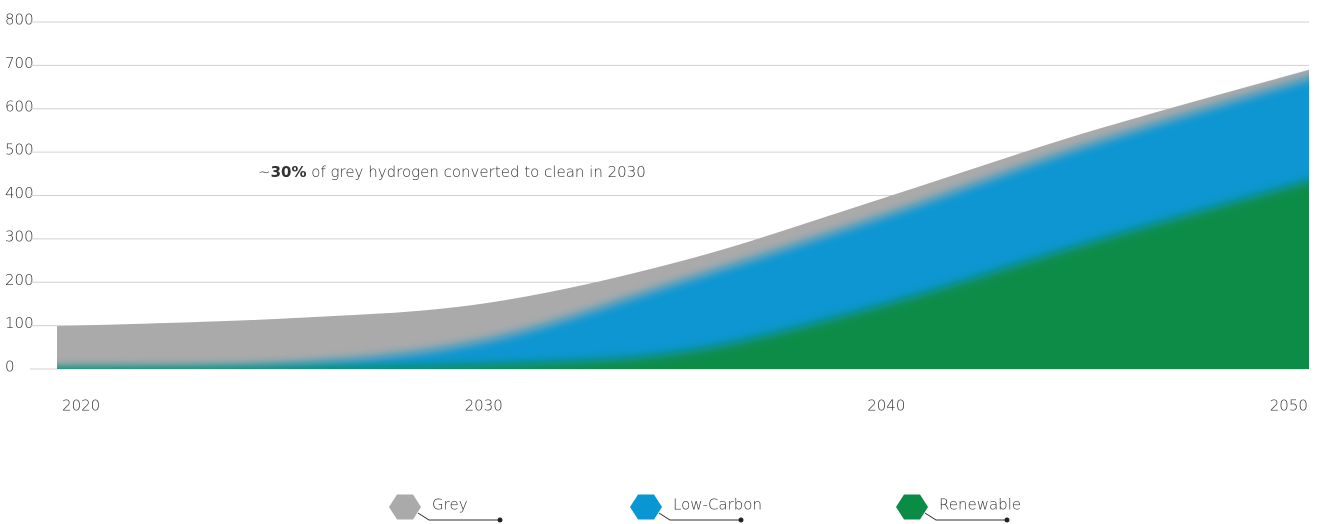  I want to click on annotation-emphasis: 30%, so click(289, 172).